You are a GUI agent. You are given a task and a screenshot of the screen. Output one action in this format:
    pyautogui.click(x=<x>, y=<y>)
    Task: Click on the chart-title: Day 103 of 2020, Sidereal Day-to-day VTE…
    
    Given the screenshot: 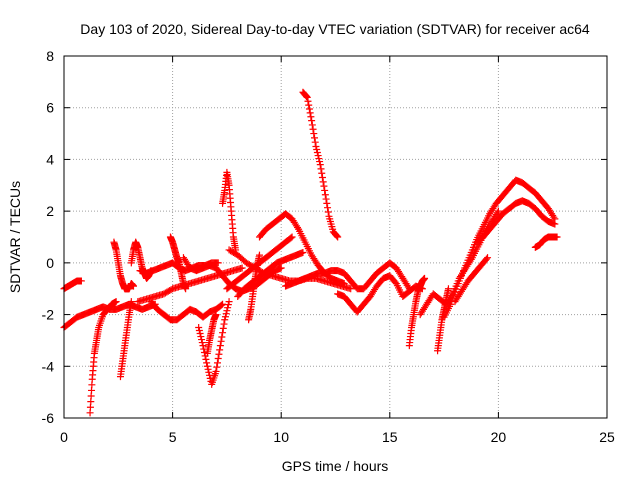 What is the action you would take?
    pyautogui.click(x=335, y=29)
    